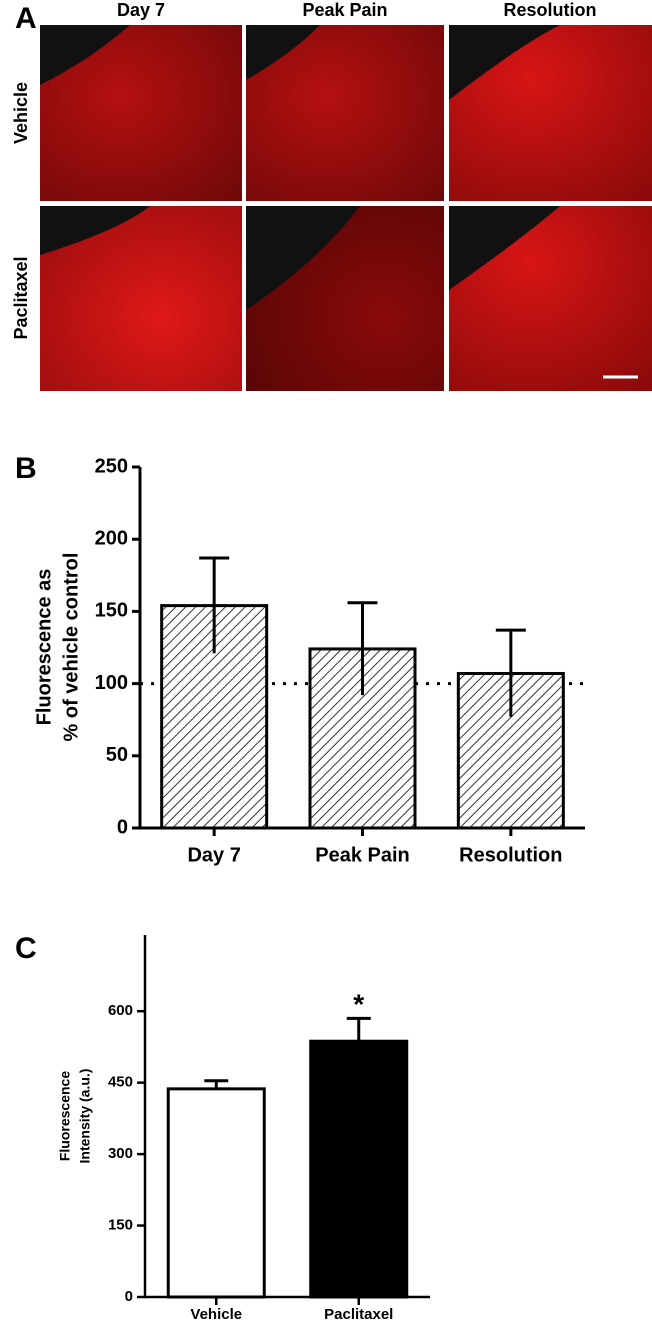 This screenshot has width=652, height=1327. Describe the element at coordinates (65, 1116) in the screenshot. I see `y-axis-label: Fluorescence` at that location.